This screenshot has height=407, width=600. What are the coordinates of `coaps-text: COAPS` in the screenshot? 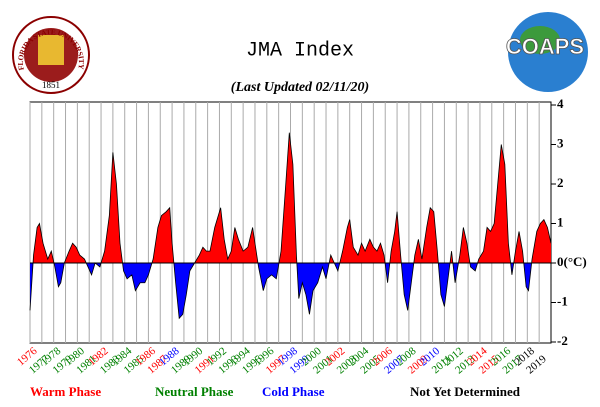 It's located at (545, 46).